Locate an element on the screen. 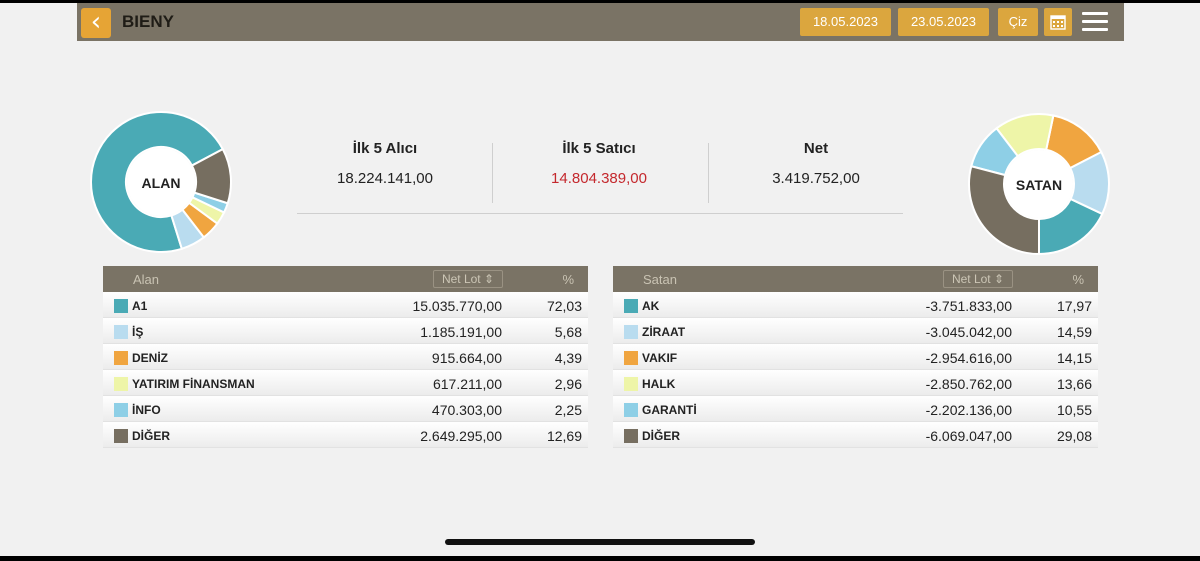 The image size is (1200, 561). table-row: AK -3.751.833,00 17,97 is located at coordinates (855, 305).